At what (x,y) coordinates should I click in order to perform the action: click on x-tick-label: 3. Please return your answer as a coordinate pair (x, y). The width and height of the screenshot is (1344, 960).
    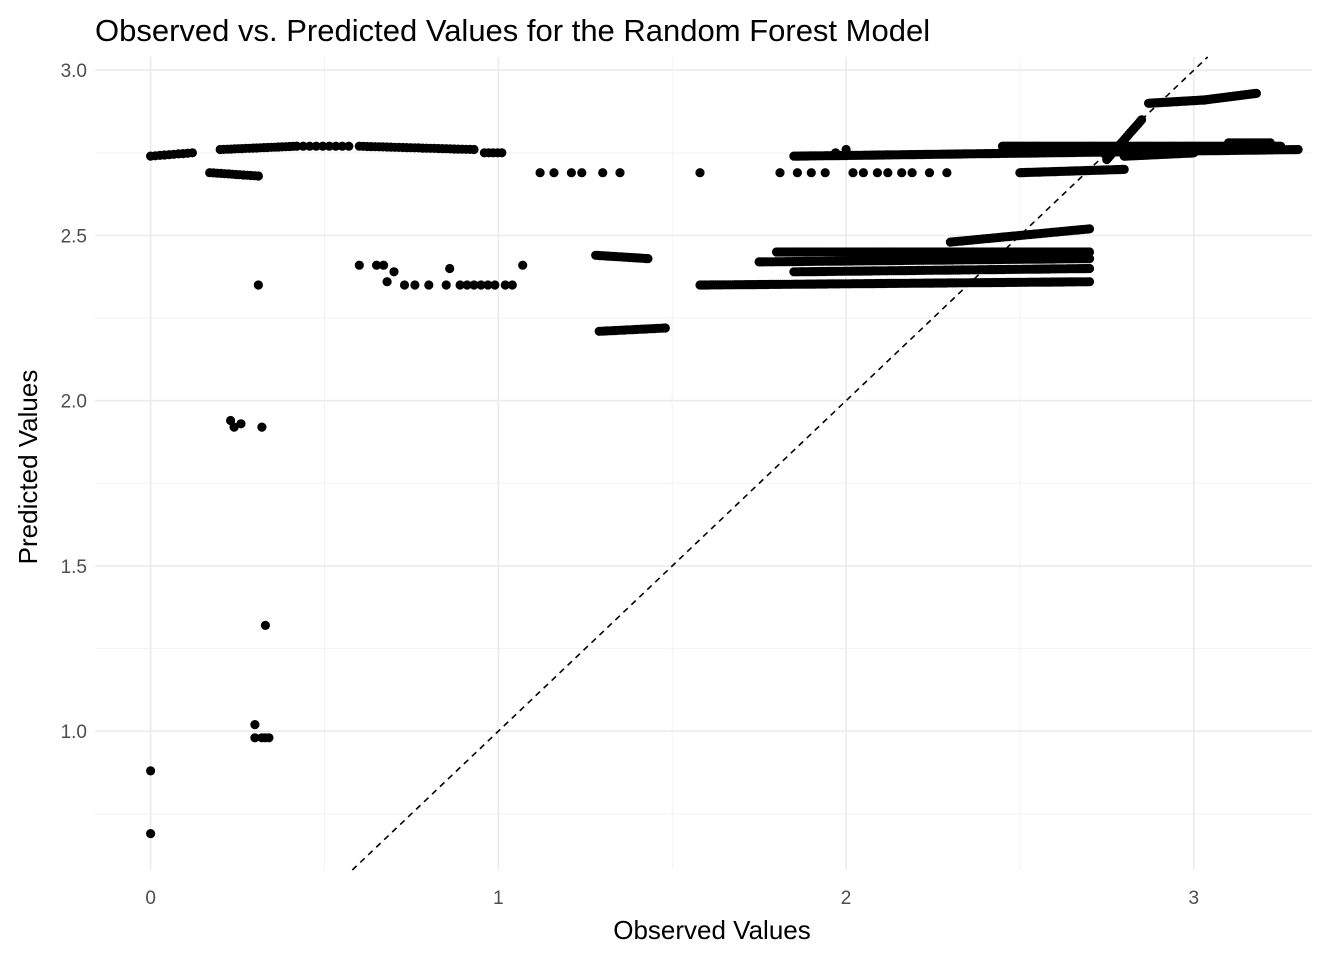
    Looking at the image, I should click on (1193, 898).